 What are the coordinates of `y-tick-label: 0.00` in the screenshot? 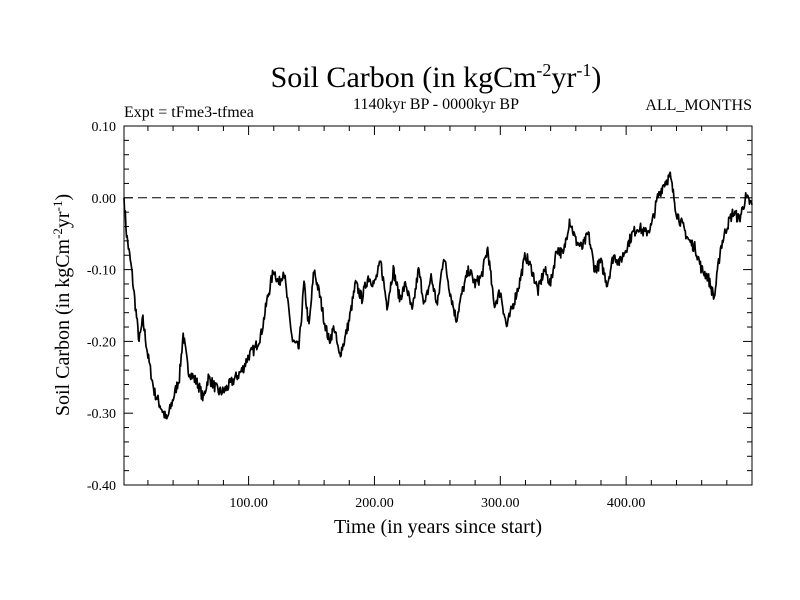 It's located at (104, 199).